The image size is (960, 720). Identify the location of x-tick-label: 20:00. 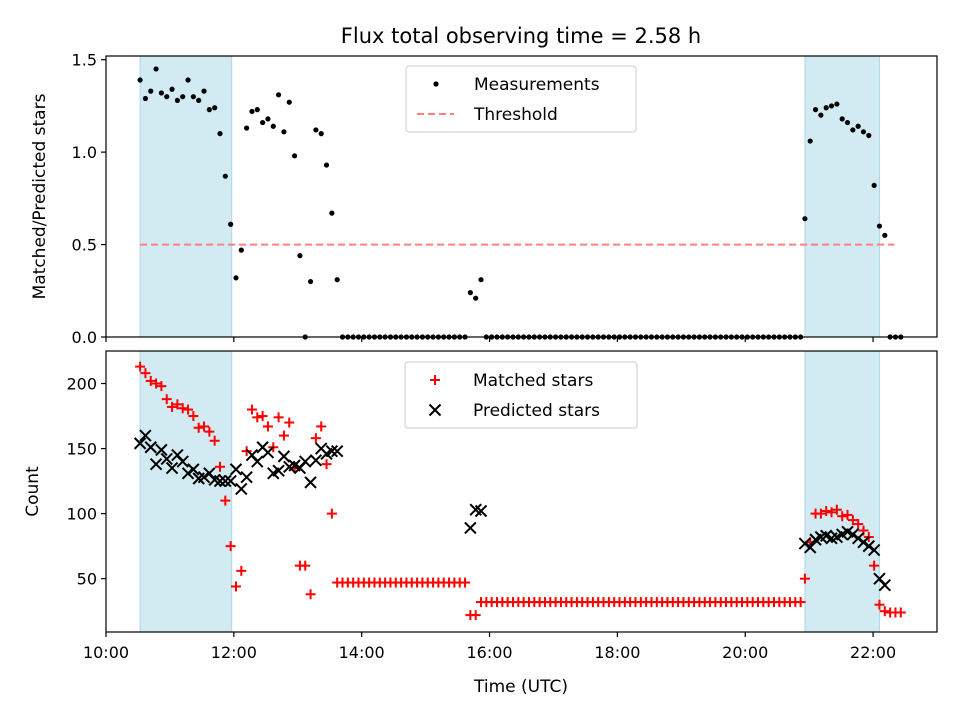
(745, 652).